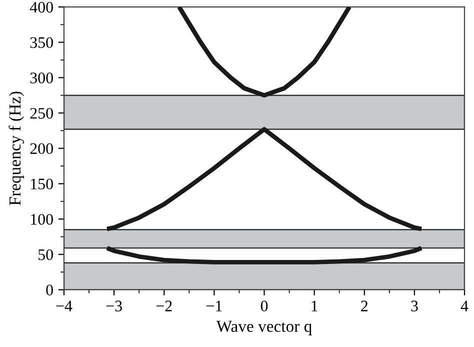  Describe the element at coordinates (45, 254) in the screenshot. I see `y-tick-label: 50` at that location.